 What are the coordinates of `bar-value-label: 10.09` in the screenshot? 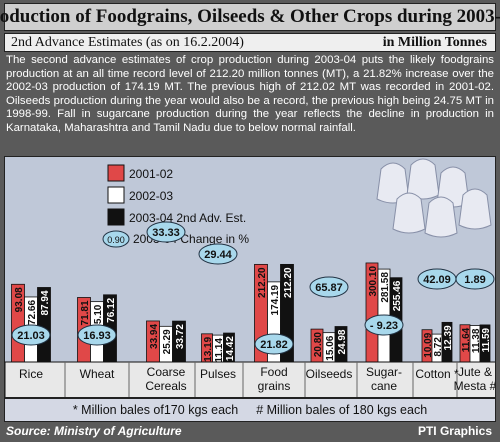 It's located at (428, 344).